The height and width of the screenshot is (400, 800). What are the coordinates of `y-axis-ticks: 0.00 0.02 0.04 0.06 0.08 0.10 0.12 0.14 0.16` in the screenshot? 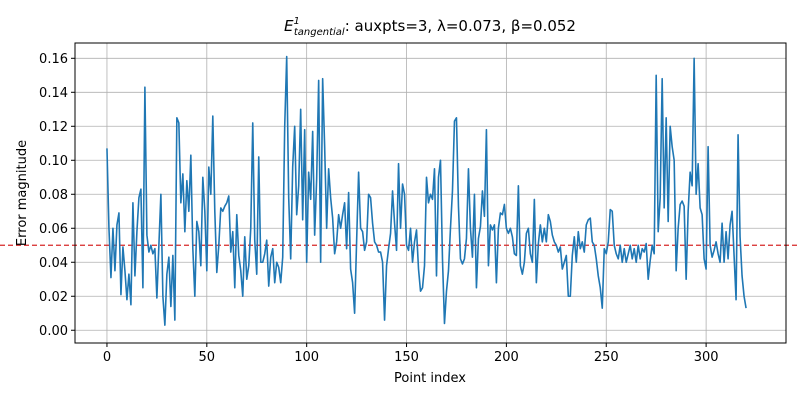 It's located at (57, 195).